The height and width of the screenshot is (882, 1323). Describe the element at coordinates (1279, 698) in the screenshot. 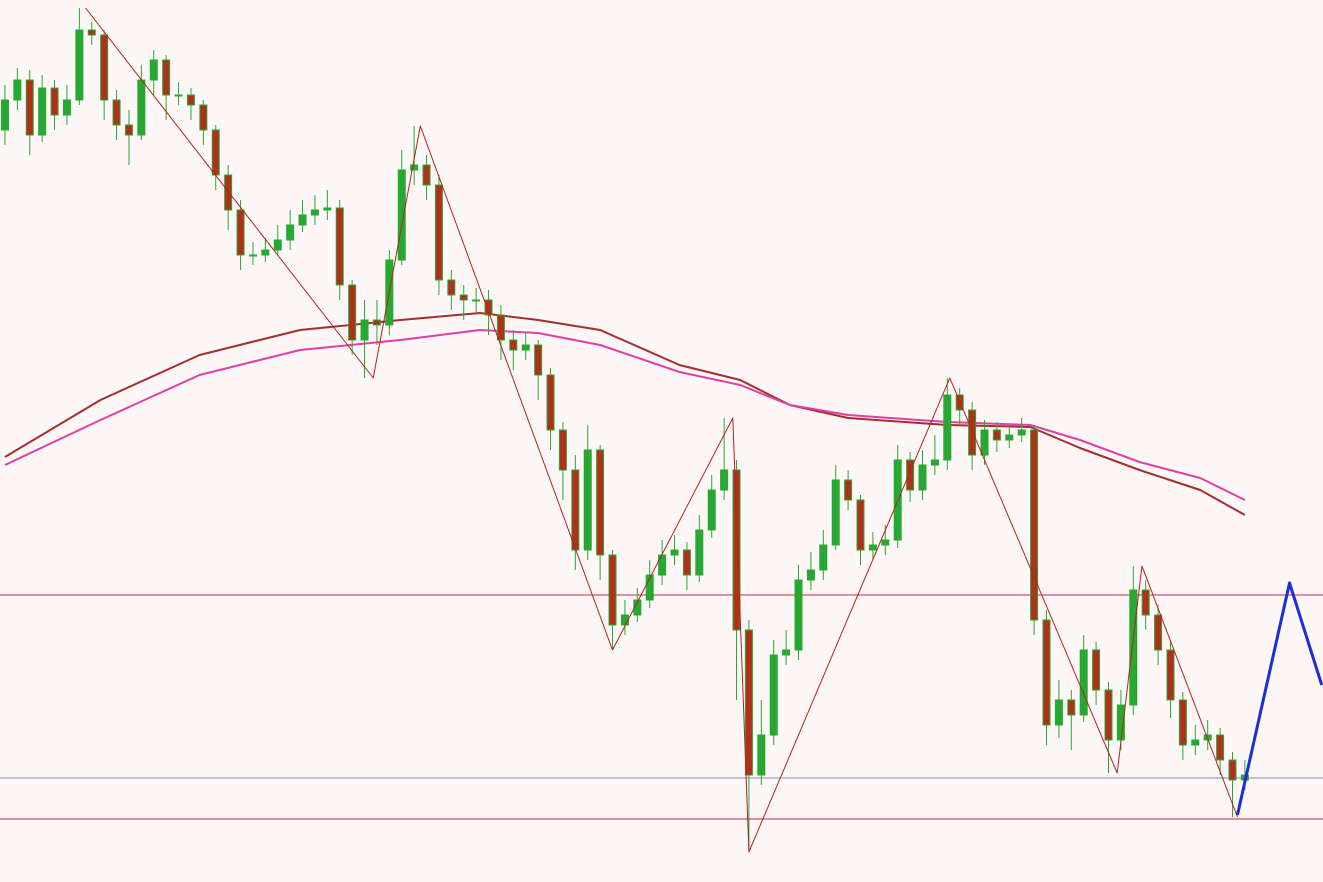

I see `projection-line` at that location.